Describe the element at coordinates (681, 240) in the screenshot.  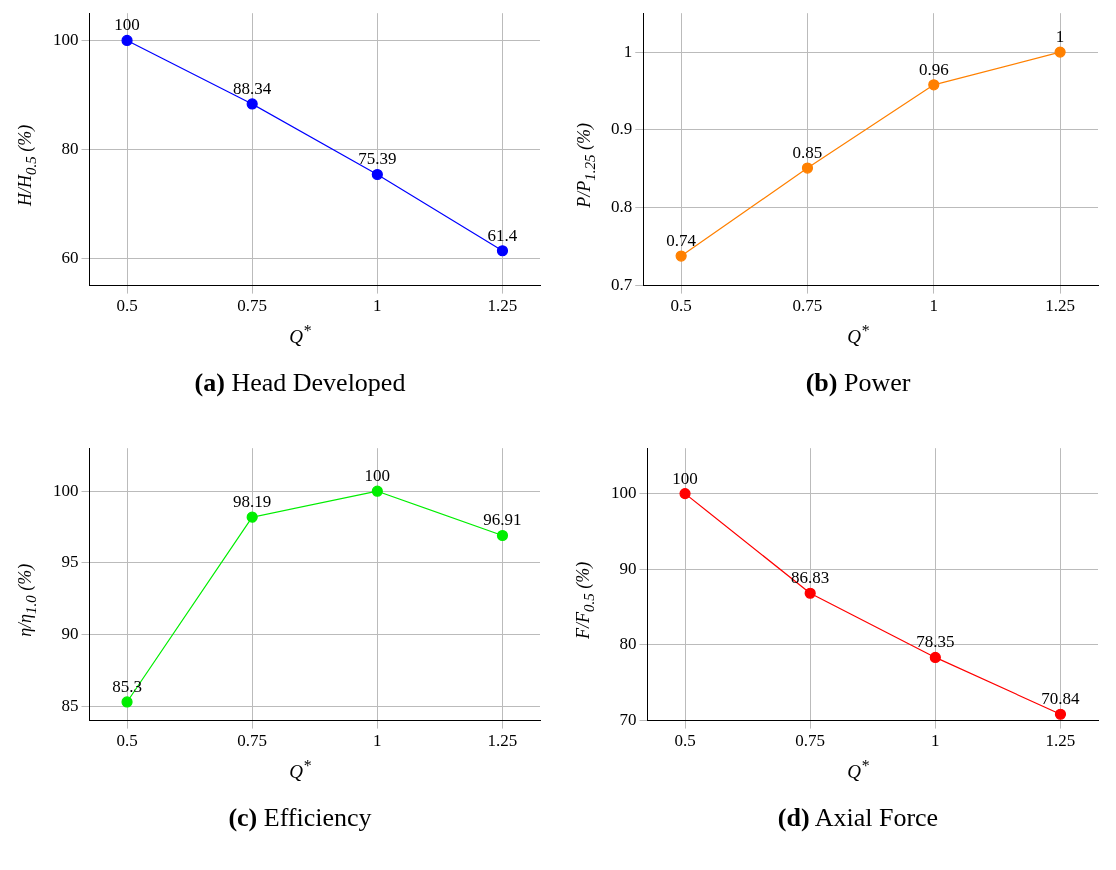
I see `data-label: 0.74` at that location.